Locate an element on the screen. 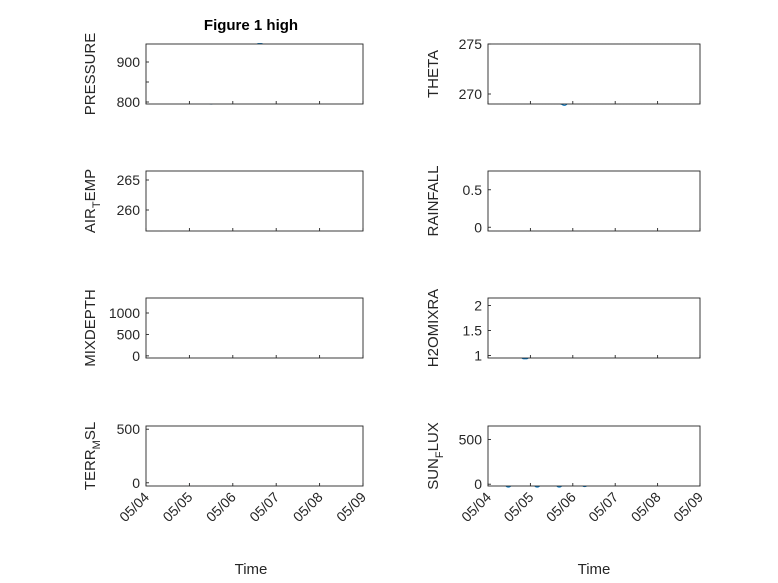 The image size is (778, 583). x-axis-label-right: Time is located at coordinates (594, 569).